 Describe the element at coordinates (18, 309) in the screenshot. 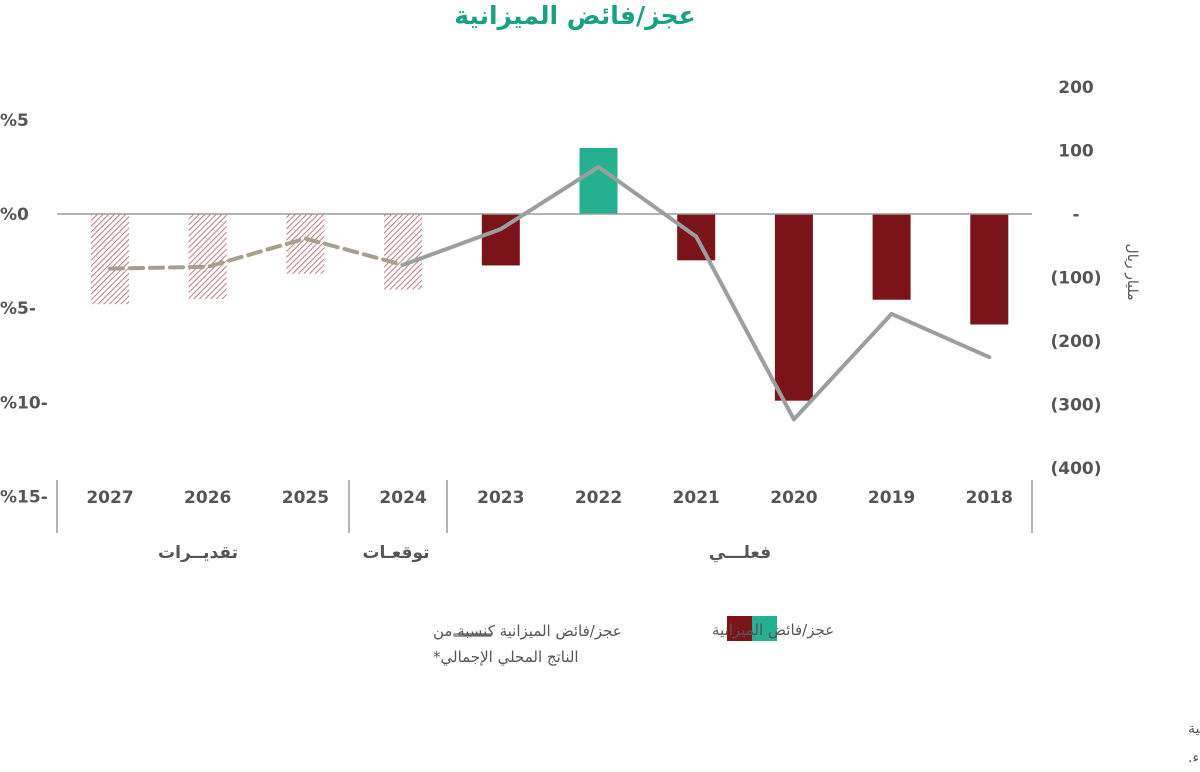

I see `left-axis-tick: %5-` at that location.